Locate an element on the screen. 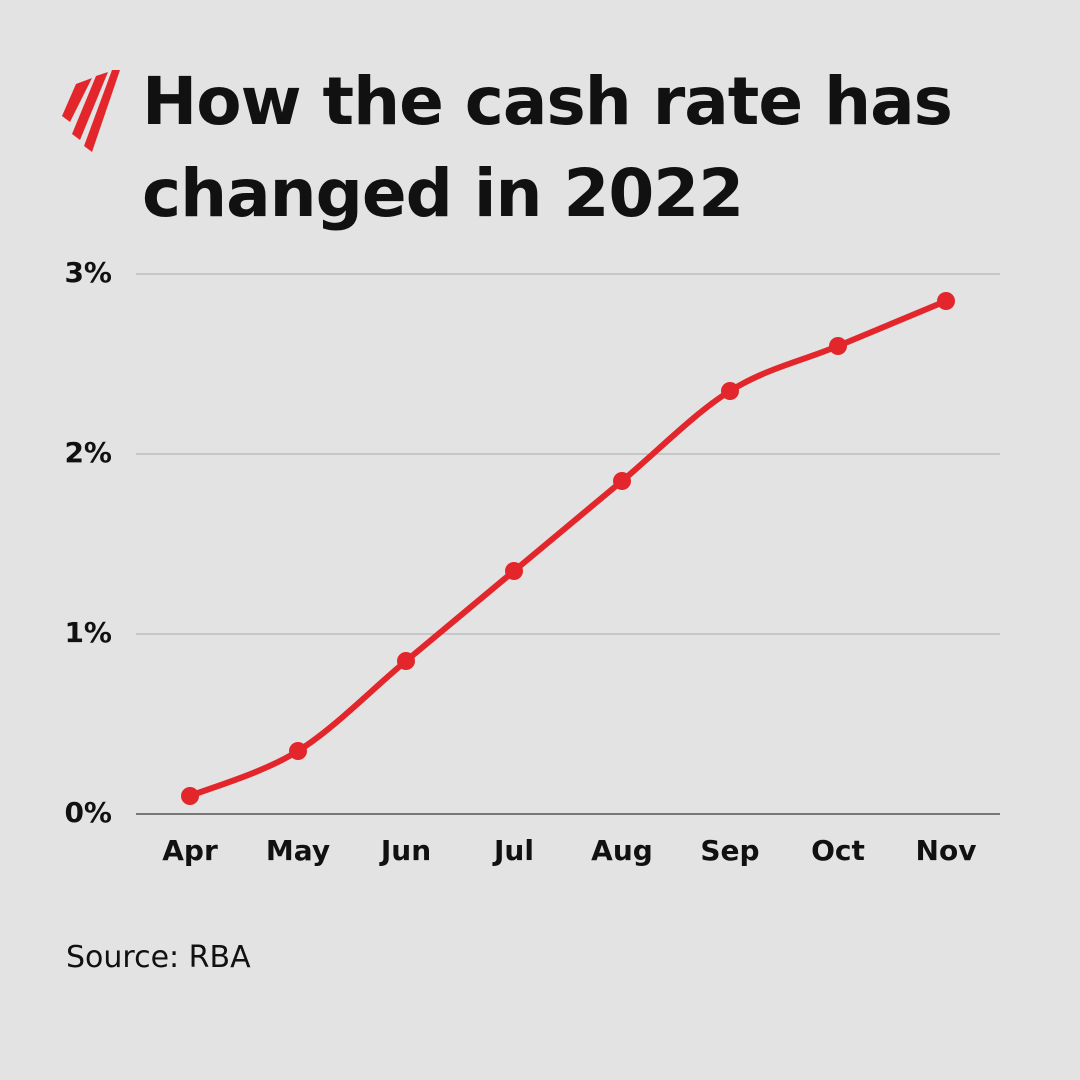 The width and height of the screenshot is (1080, 1080). logo is located at coordinates (91, 111).